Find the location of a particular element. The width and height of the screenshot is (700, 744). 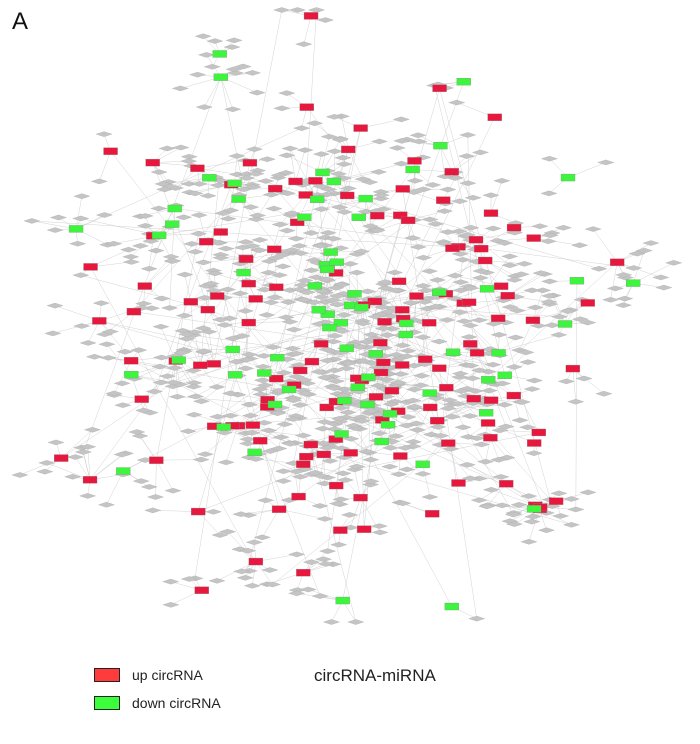

network-title: circRNA-miRNA is located at coordinates (375, 675).